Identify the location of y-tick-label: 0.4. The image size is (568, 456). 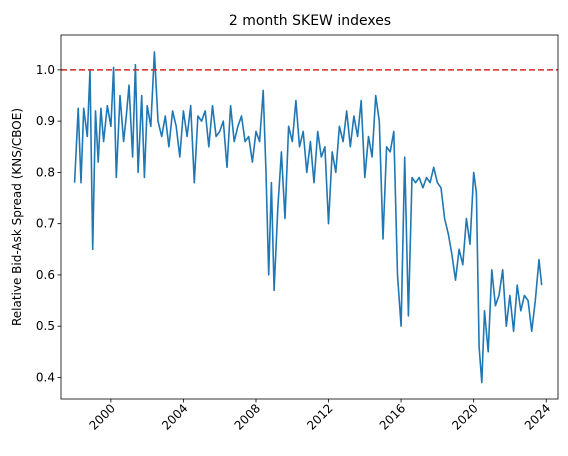
(45, 377).